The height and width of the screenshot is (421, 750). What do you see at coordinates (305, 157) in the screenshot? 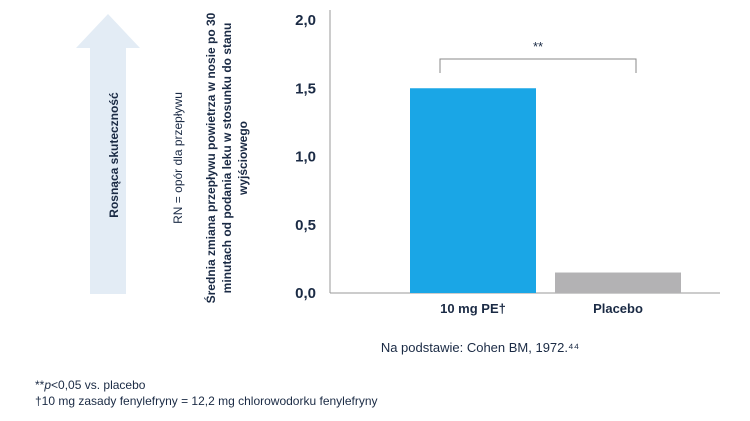
I see `y-tick-label: 1,0` at bounding box center [305, 157].